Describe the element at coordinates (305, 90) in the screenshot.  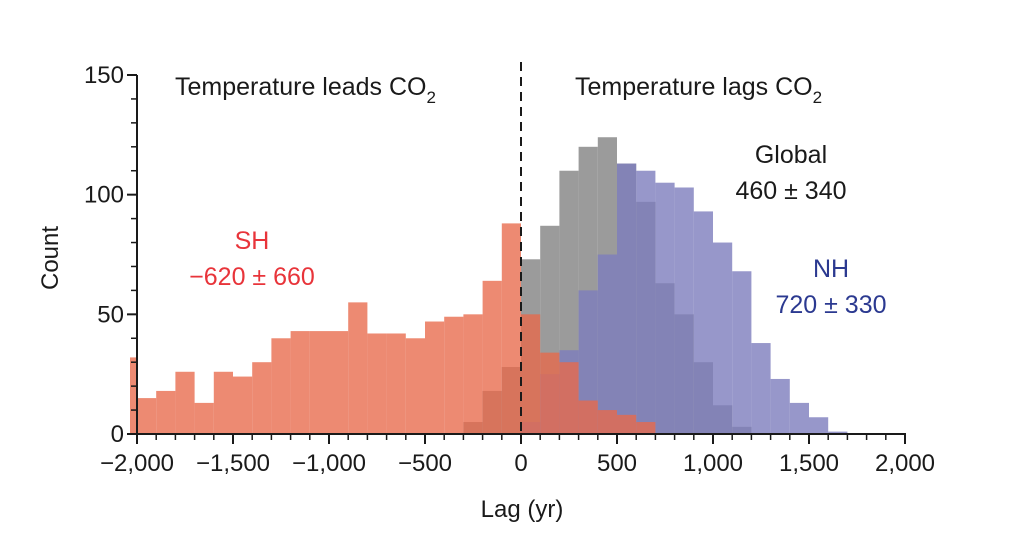
I see `lead-region-label: Temperature leads CO2` at that location.